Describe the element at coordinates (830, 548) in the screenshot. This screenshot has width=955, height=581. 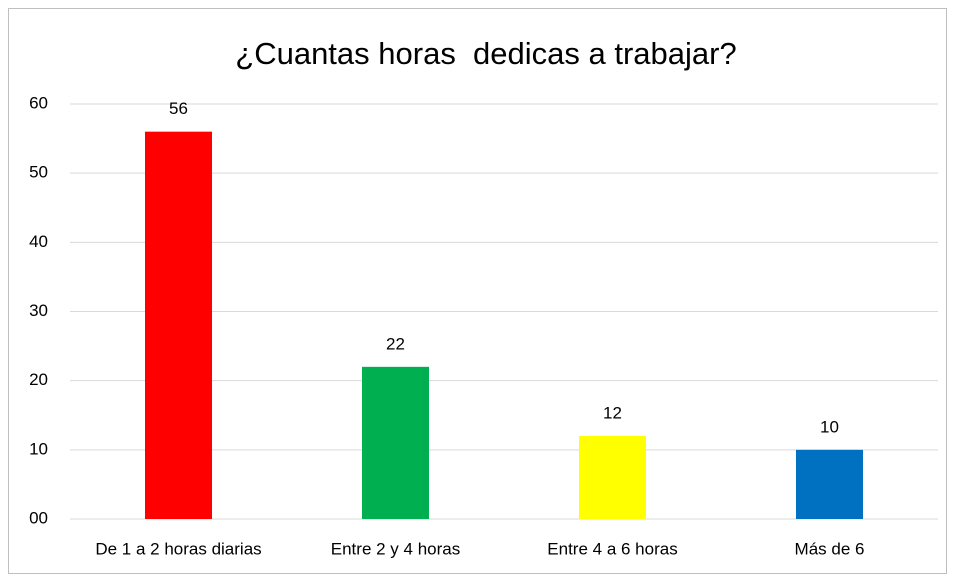
I see `x-tick-label: Más de 6` at that location.